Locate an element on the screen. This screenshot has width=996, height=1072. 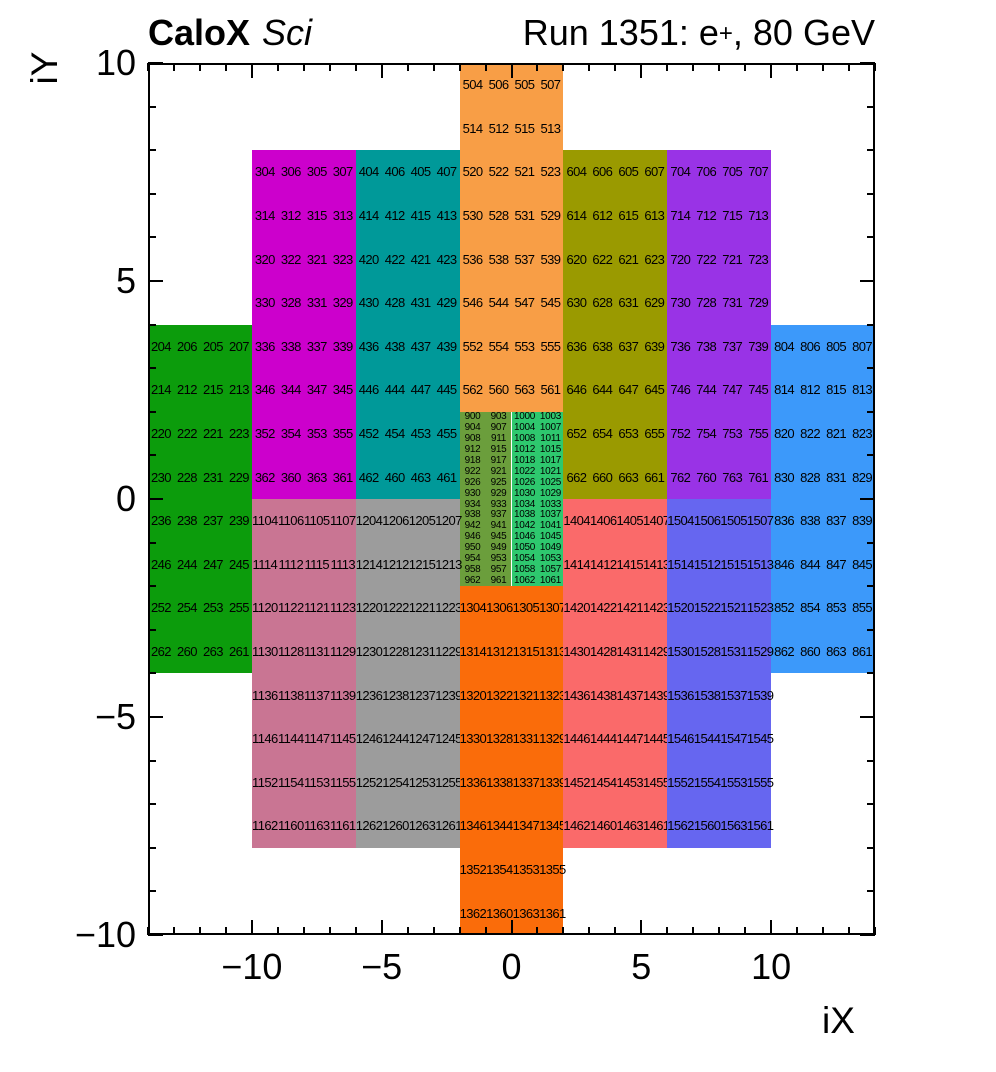
channel-cell: 405 is located at coordinates (420, 172).